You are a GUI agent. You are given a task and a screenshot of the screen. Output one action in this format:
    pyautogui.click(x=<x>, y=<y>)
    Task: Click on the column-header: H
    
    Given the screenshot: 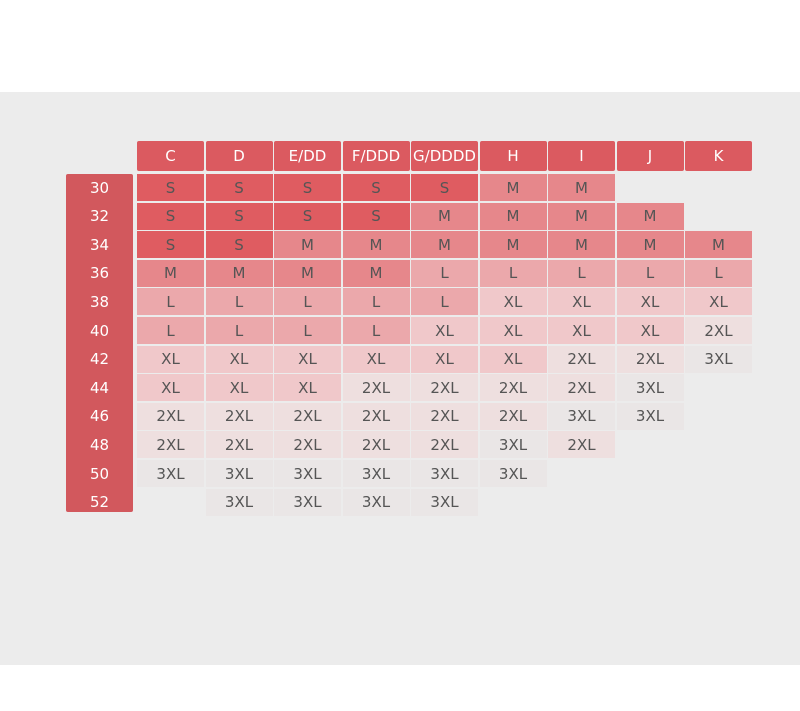 What is the action you would take?
    pyautogui.click(x=513, y=156)
    